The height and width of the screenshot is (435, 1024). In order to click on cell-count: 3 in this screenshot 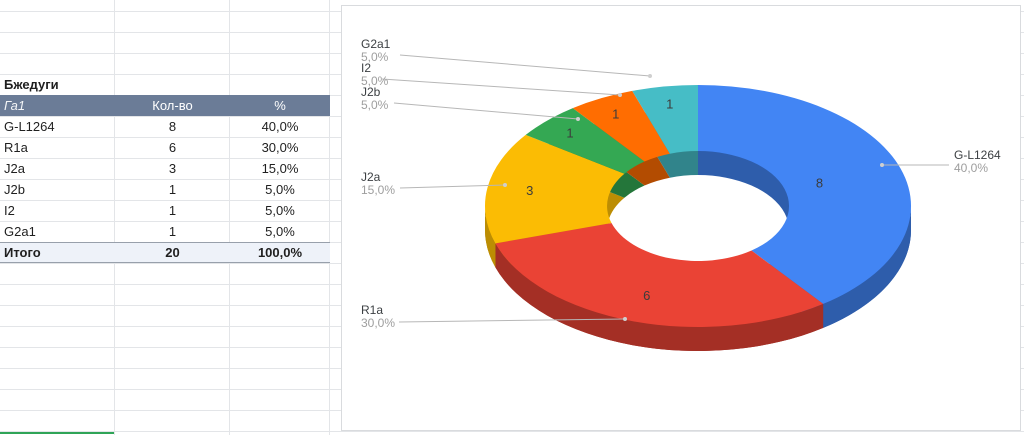, I will do `click(172, 168)`.